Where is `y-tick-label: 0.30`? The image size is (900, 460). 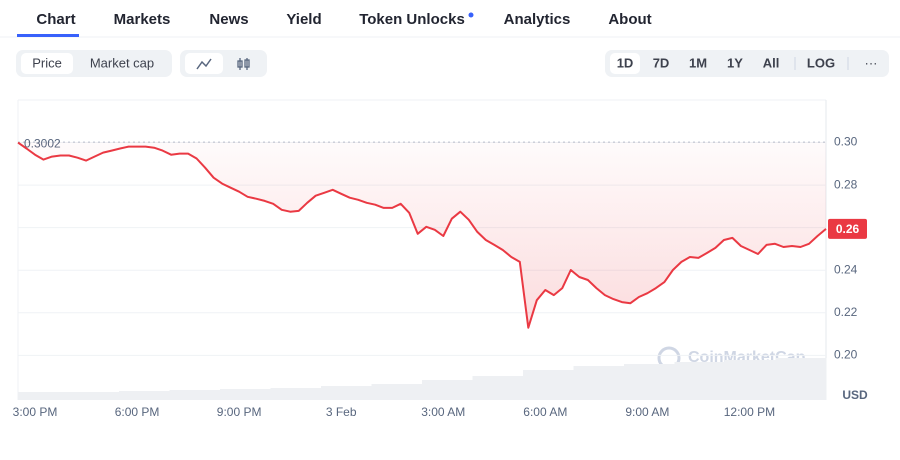
y-tick-label: 0.30 is located at coordinates (846, 142).